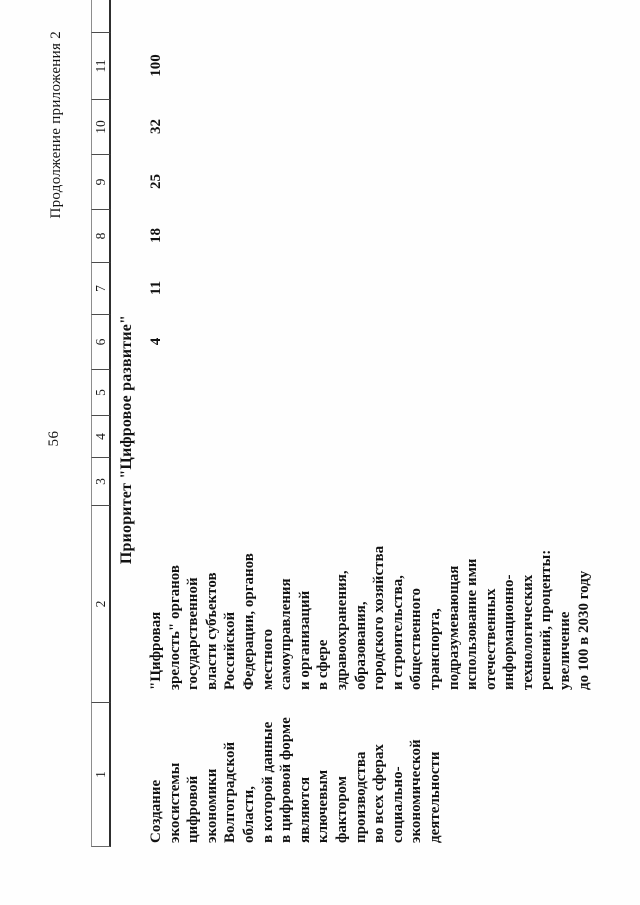 This screenshot has height=905, width=640. I want to click on text-line: во всех сферах, so click(379, 793).